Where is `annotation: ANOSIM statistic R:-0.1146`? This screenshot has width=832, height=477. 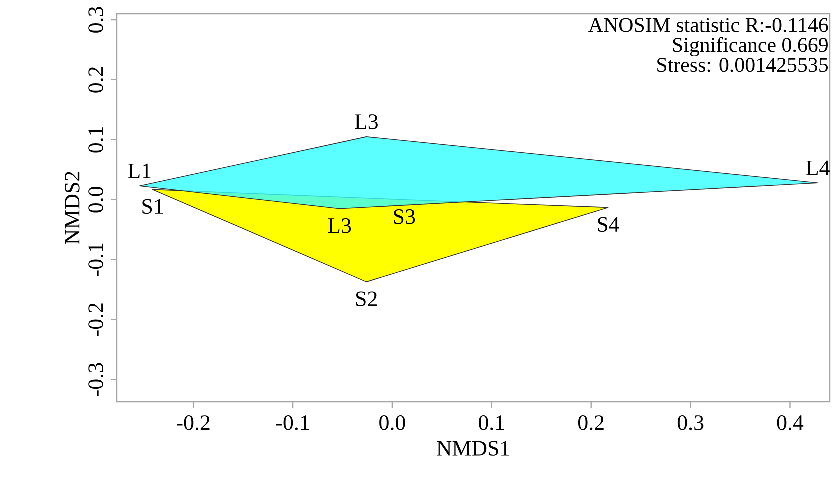
annotation: ANOSIM statistic R:-0.1146 is located at coordinates (708, 25).